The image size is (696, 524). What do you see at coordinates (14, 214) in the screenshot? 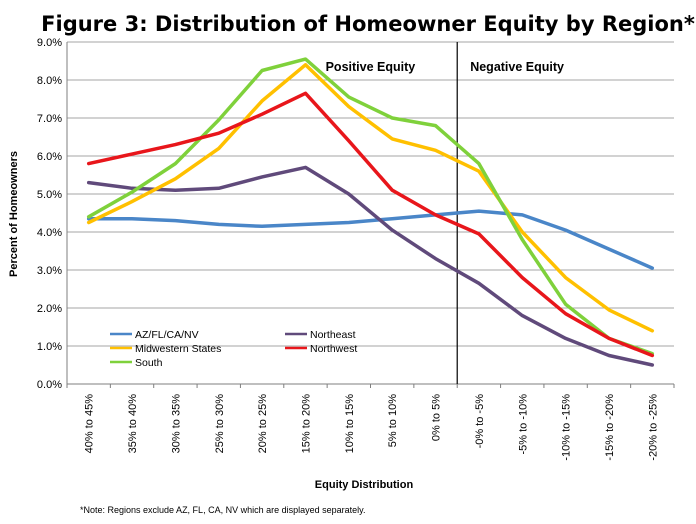
I see `y-axis-label: Percent of Homeowners` at bounding box center [14, 214].